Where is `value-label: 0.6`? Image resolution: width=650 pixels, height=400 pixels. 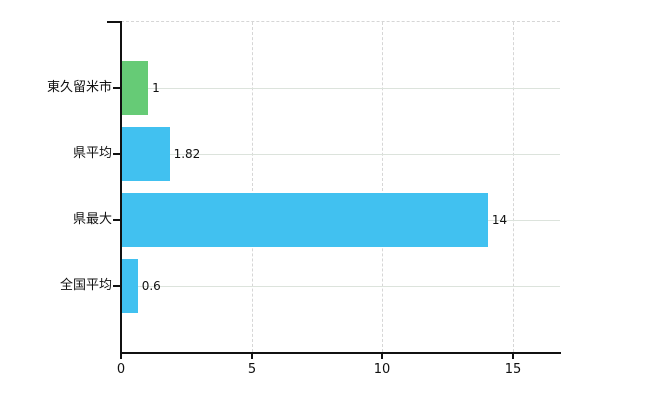
value-label: 0.6 is located at coordinates (151, 286).